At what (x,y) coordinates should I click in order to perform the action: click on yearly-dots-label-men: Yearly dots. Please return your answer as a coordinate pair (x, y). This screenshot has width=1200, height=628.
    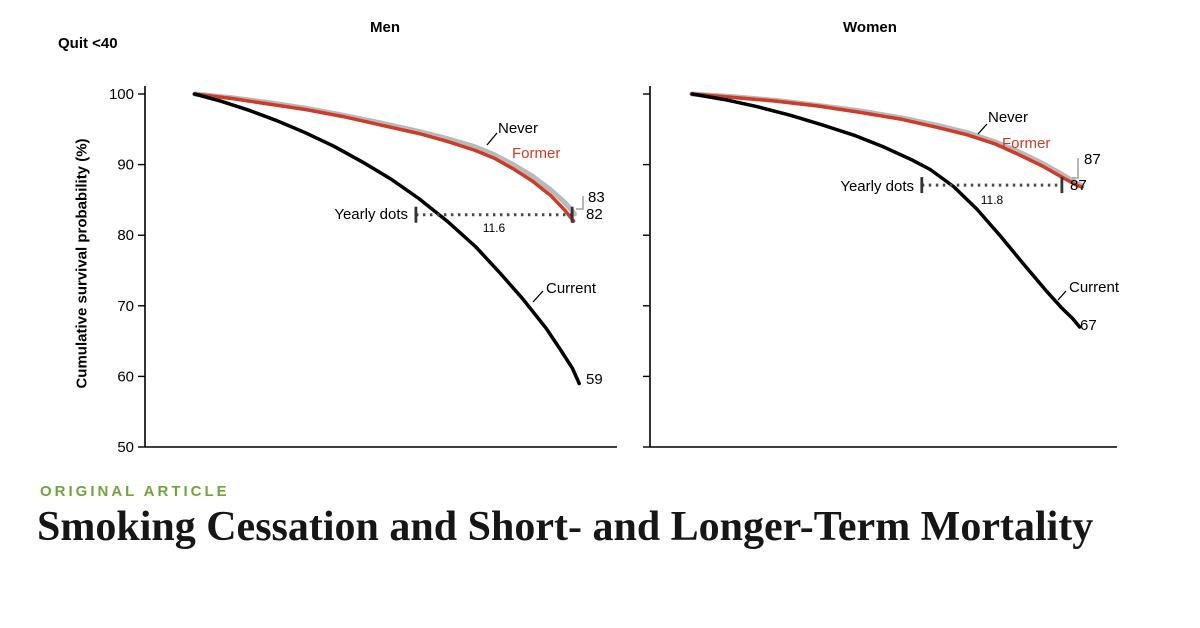
    Looking at the image, I should click on (371, 214).